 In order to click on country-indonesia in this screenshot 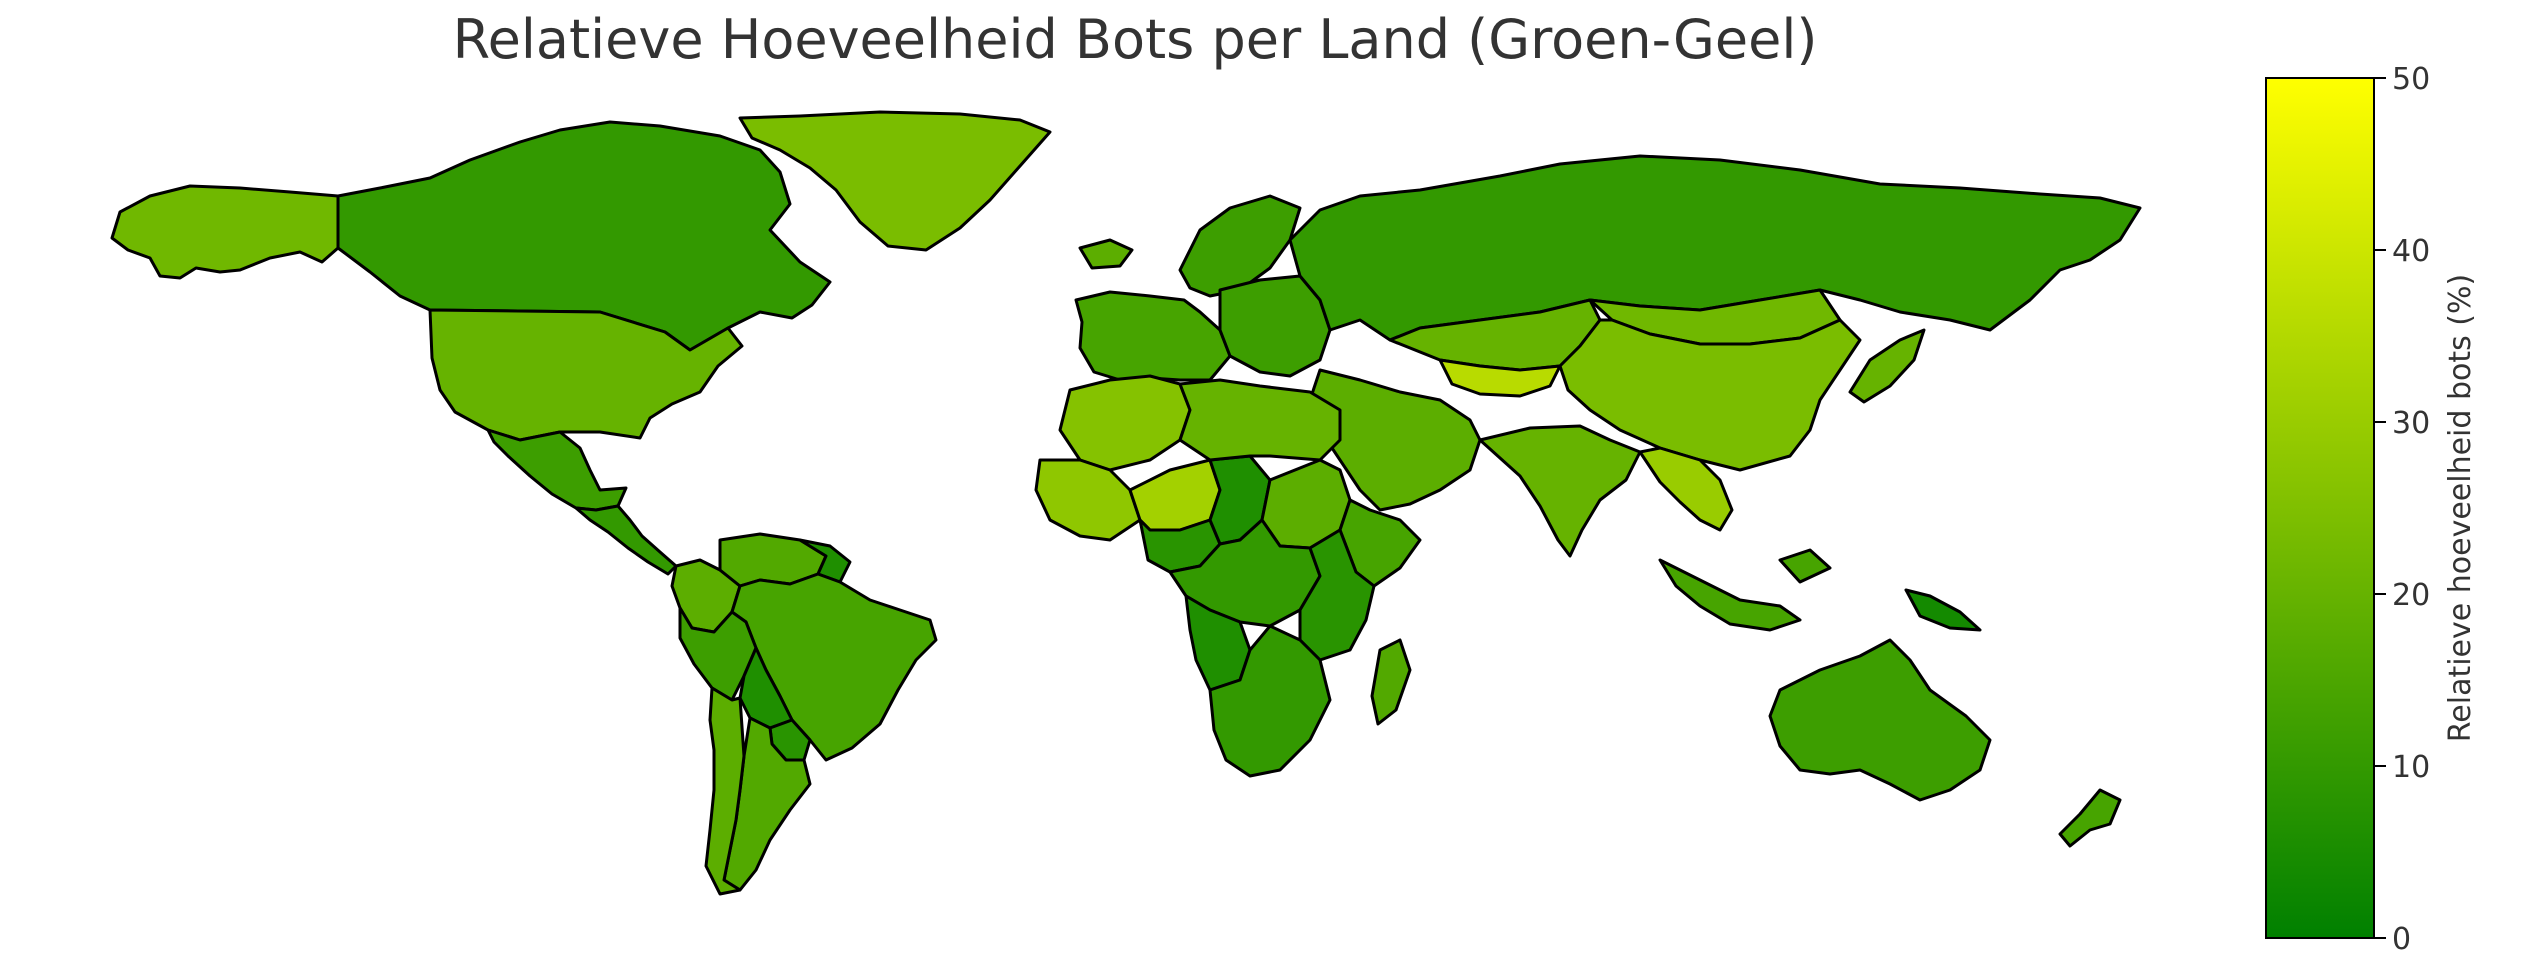, I will do `click(1745, 590)`.